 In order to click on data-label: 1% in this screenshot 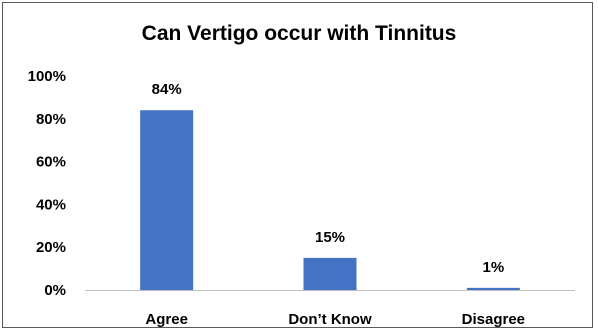, I will do `click(493, 267)`.